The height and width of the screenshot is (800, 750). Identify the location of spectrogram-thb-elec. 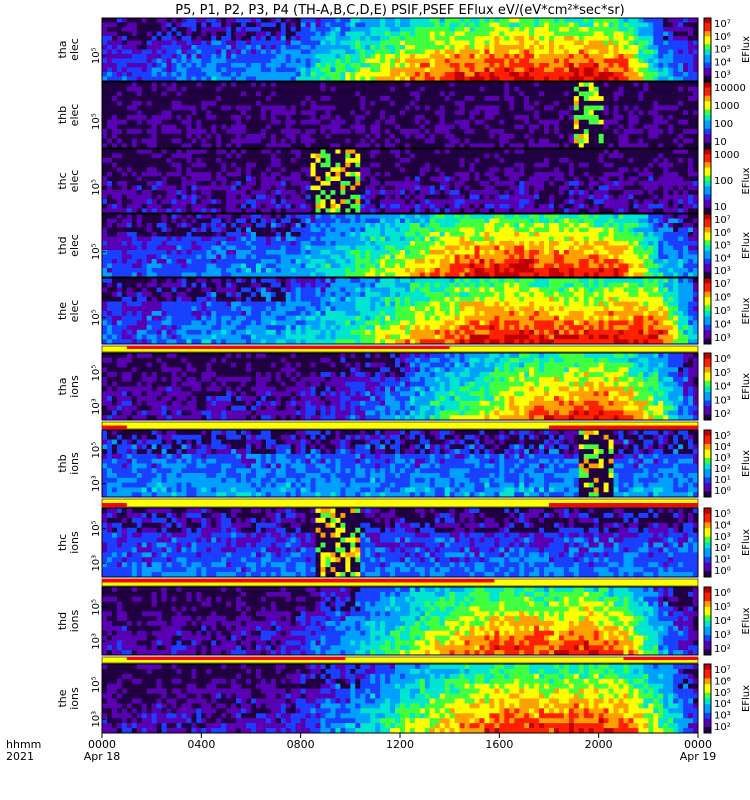
(400, 115).